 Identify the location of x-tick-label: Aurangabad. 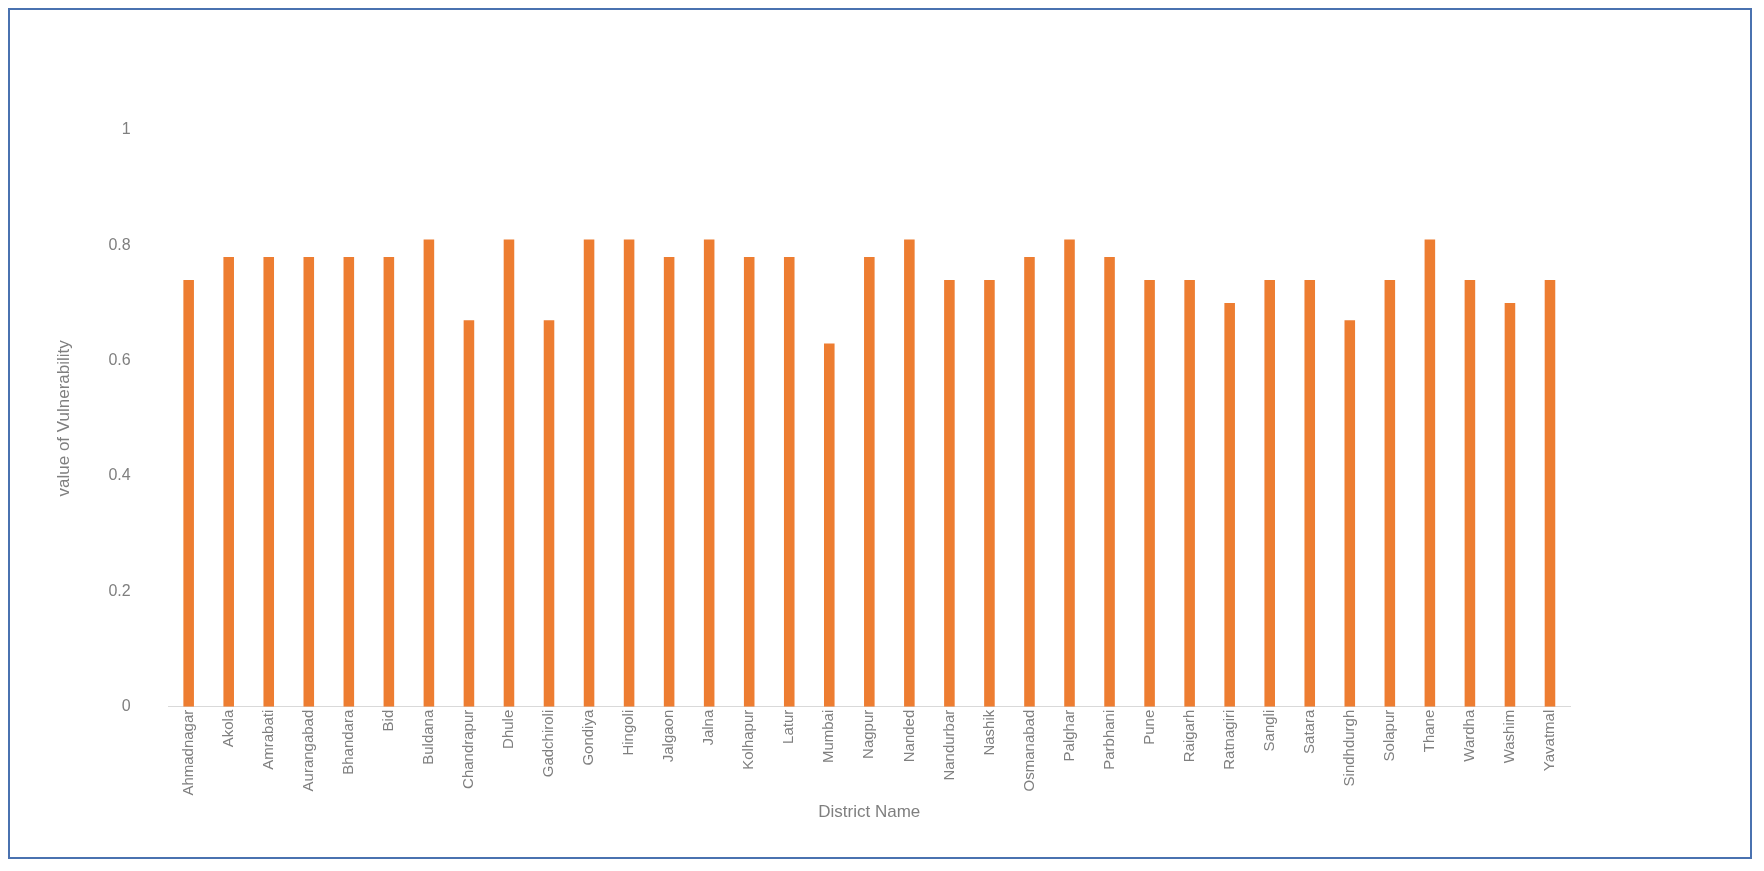
(307, 750).